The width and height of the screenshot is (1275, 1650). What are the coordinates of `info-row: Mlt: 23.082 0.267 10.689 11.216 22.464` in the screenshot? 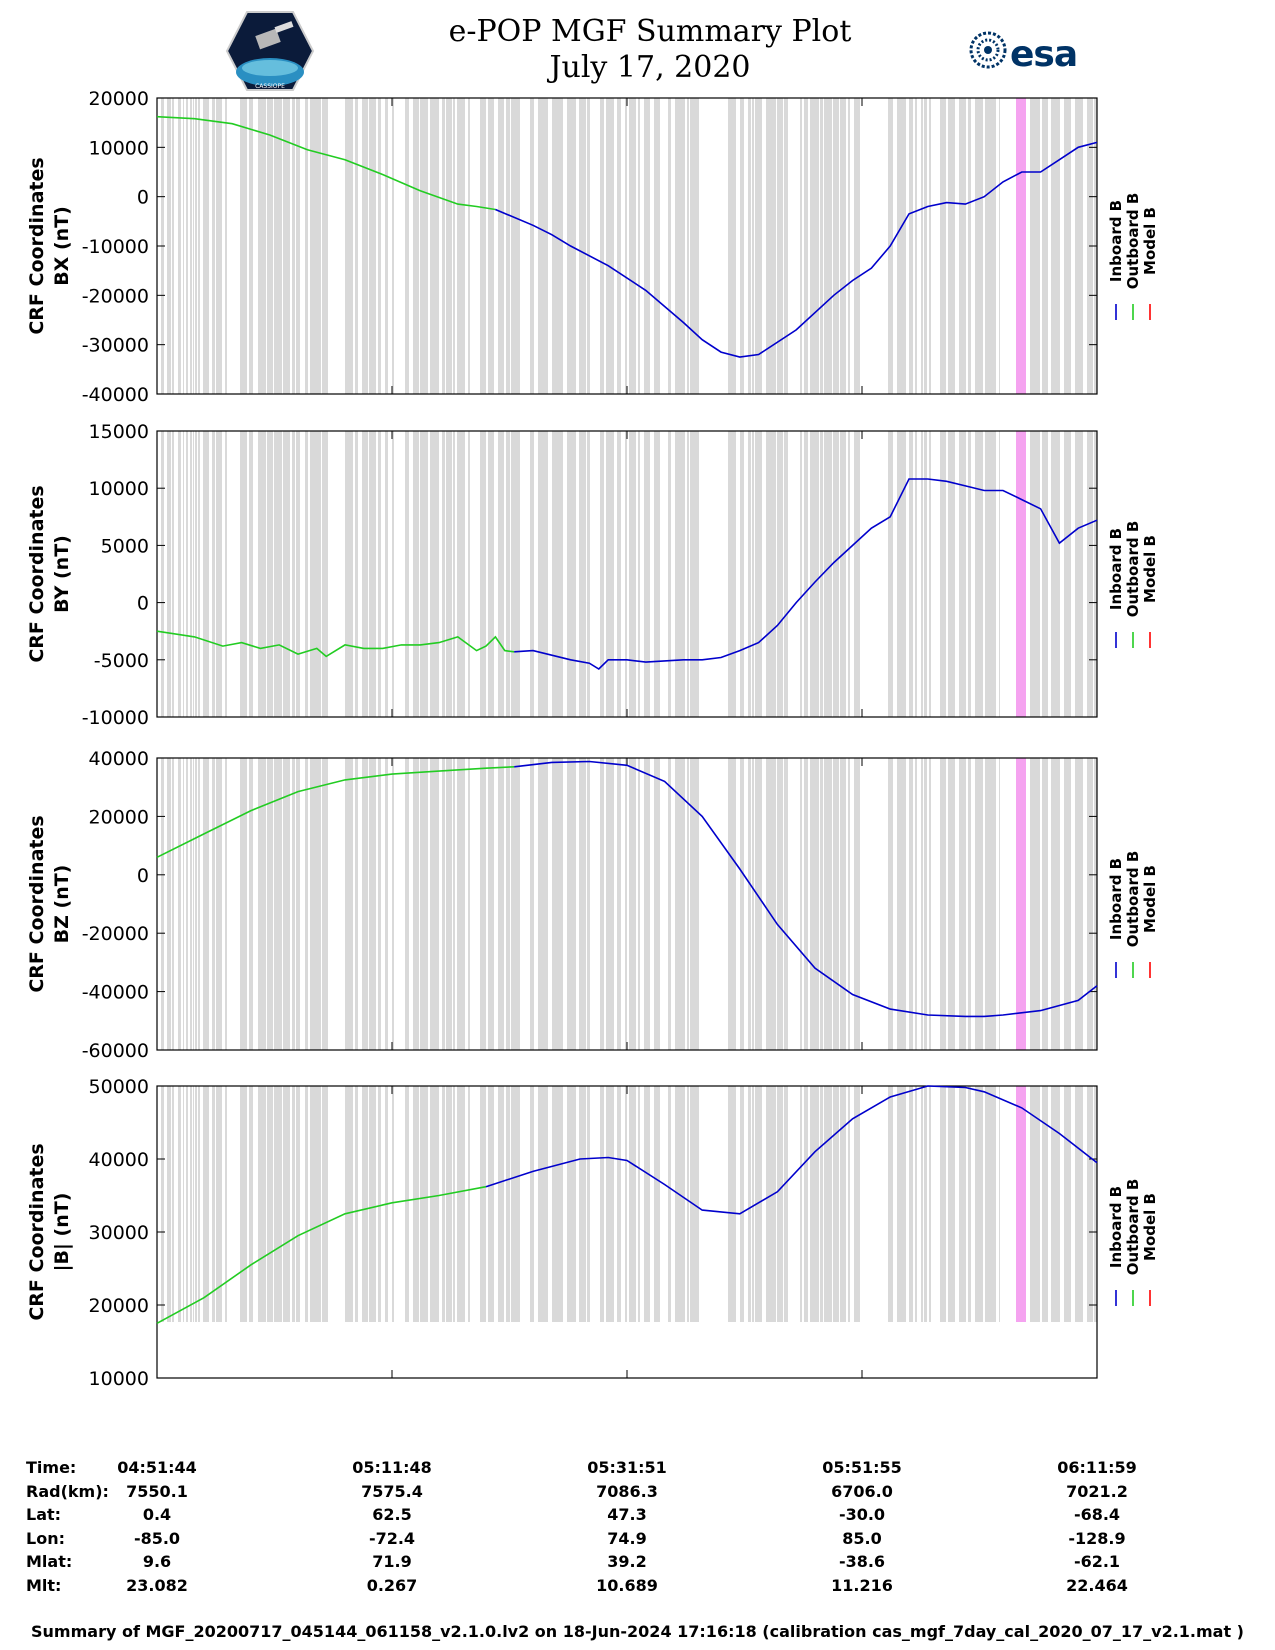 It's located at (637, 1588).